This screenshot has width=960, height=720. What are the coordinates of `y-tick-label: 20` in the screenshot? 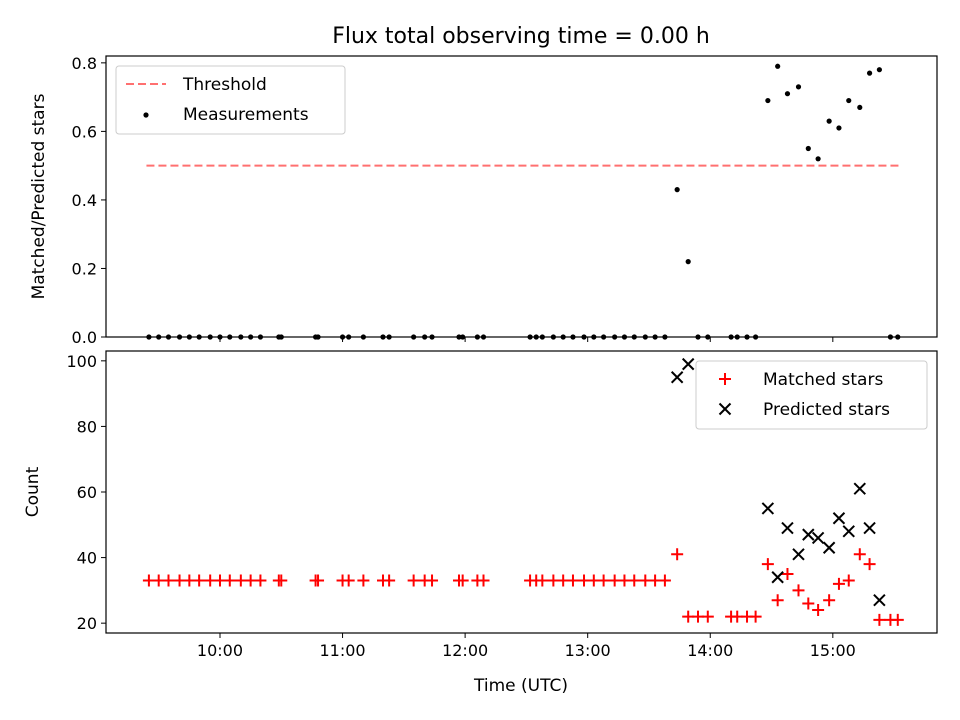 It's located at (87, 623).